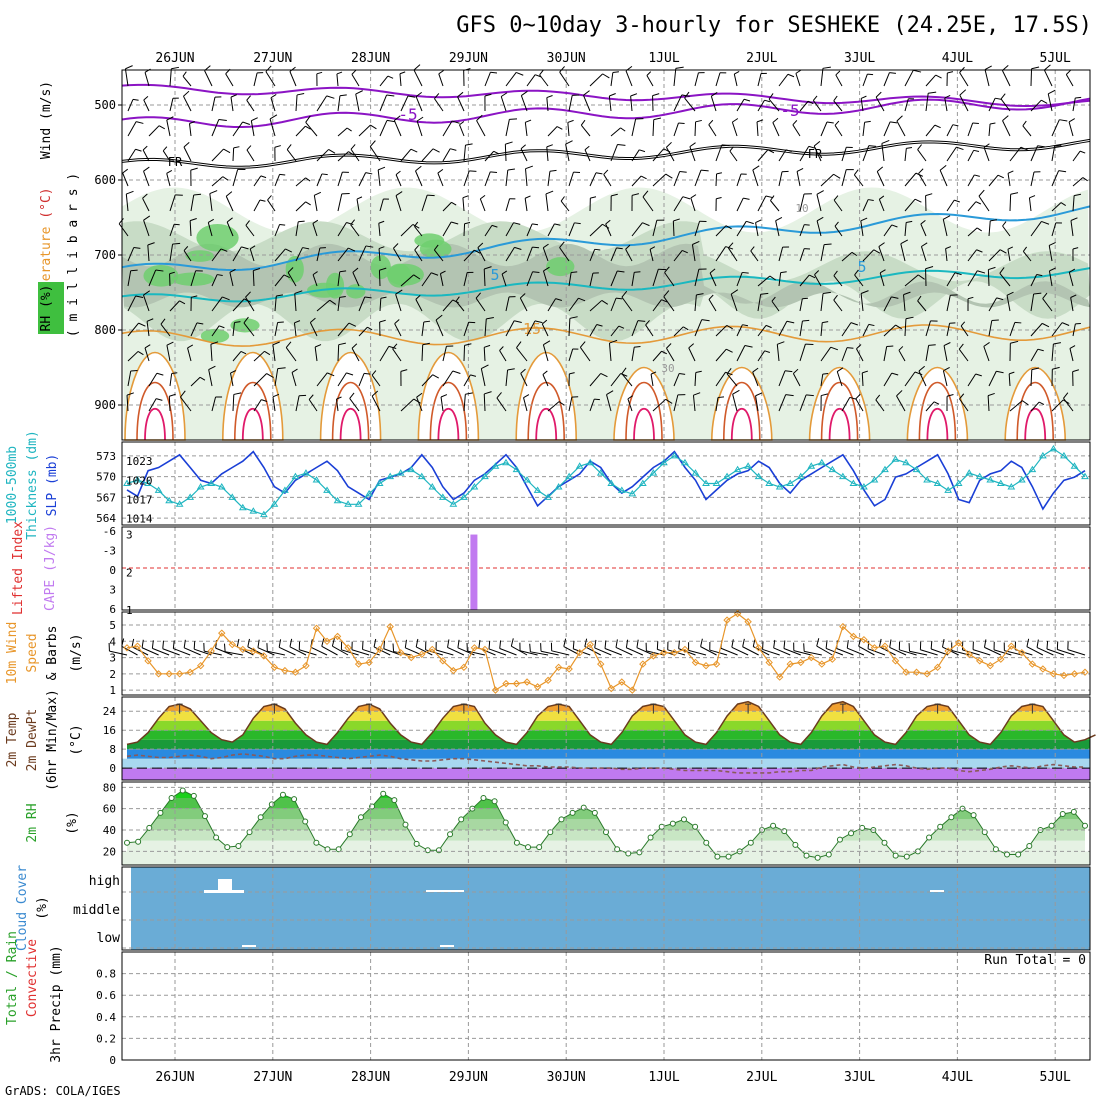 The image size is (1100, 1104). Describe the element at coordinates (112, 625) in the screenshot. I see `wind10m-tick-label: 5` at that location.